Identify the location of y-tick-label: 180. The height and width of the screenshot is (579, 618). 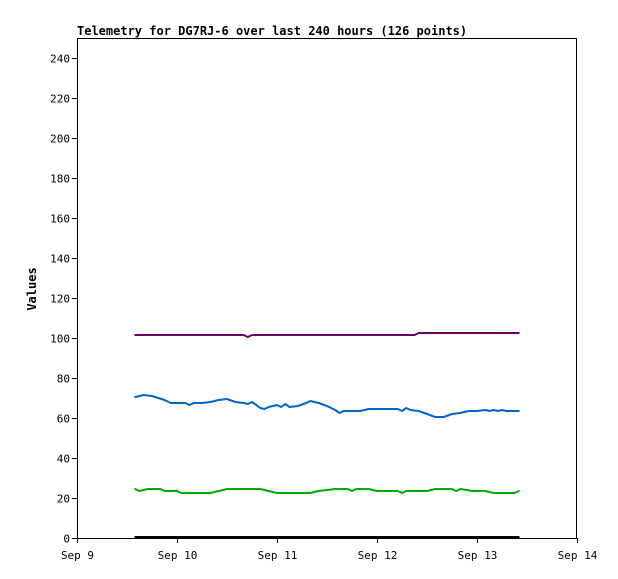
(60, 179).